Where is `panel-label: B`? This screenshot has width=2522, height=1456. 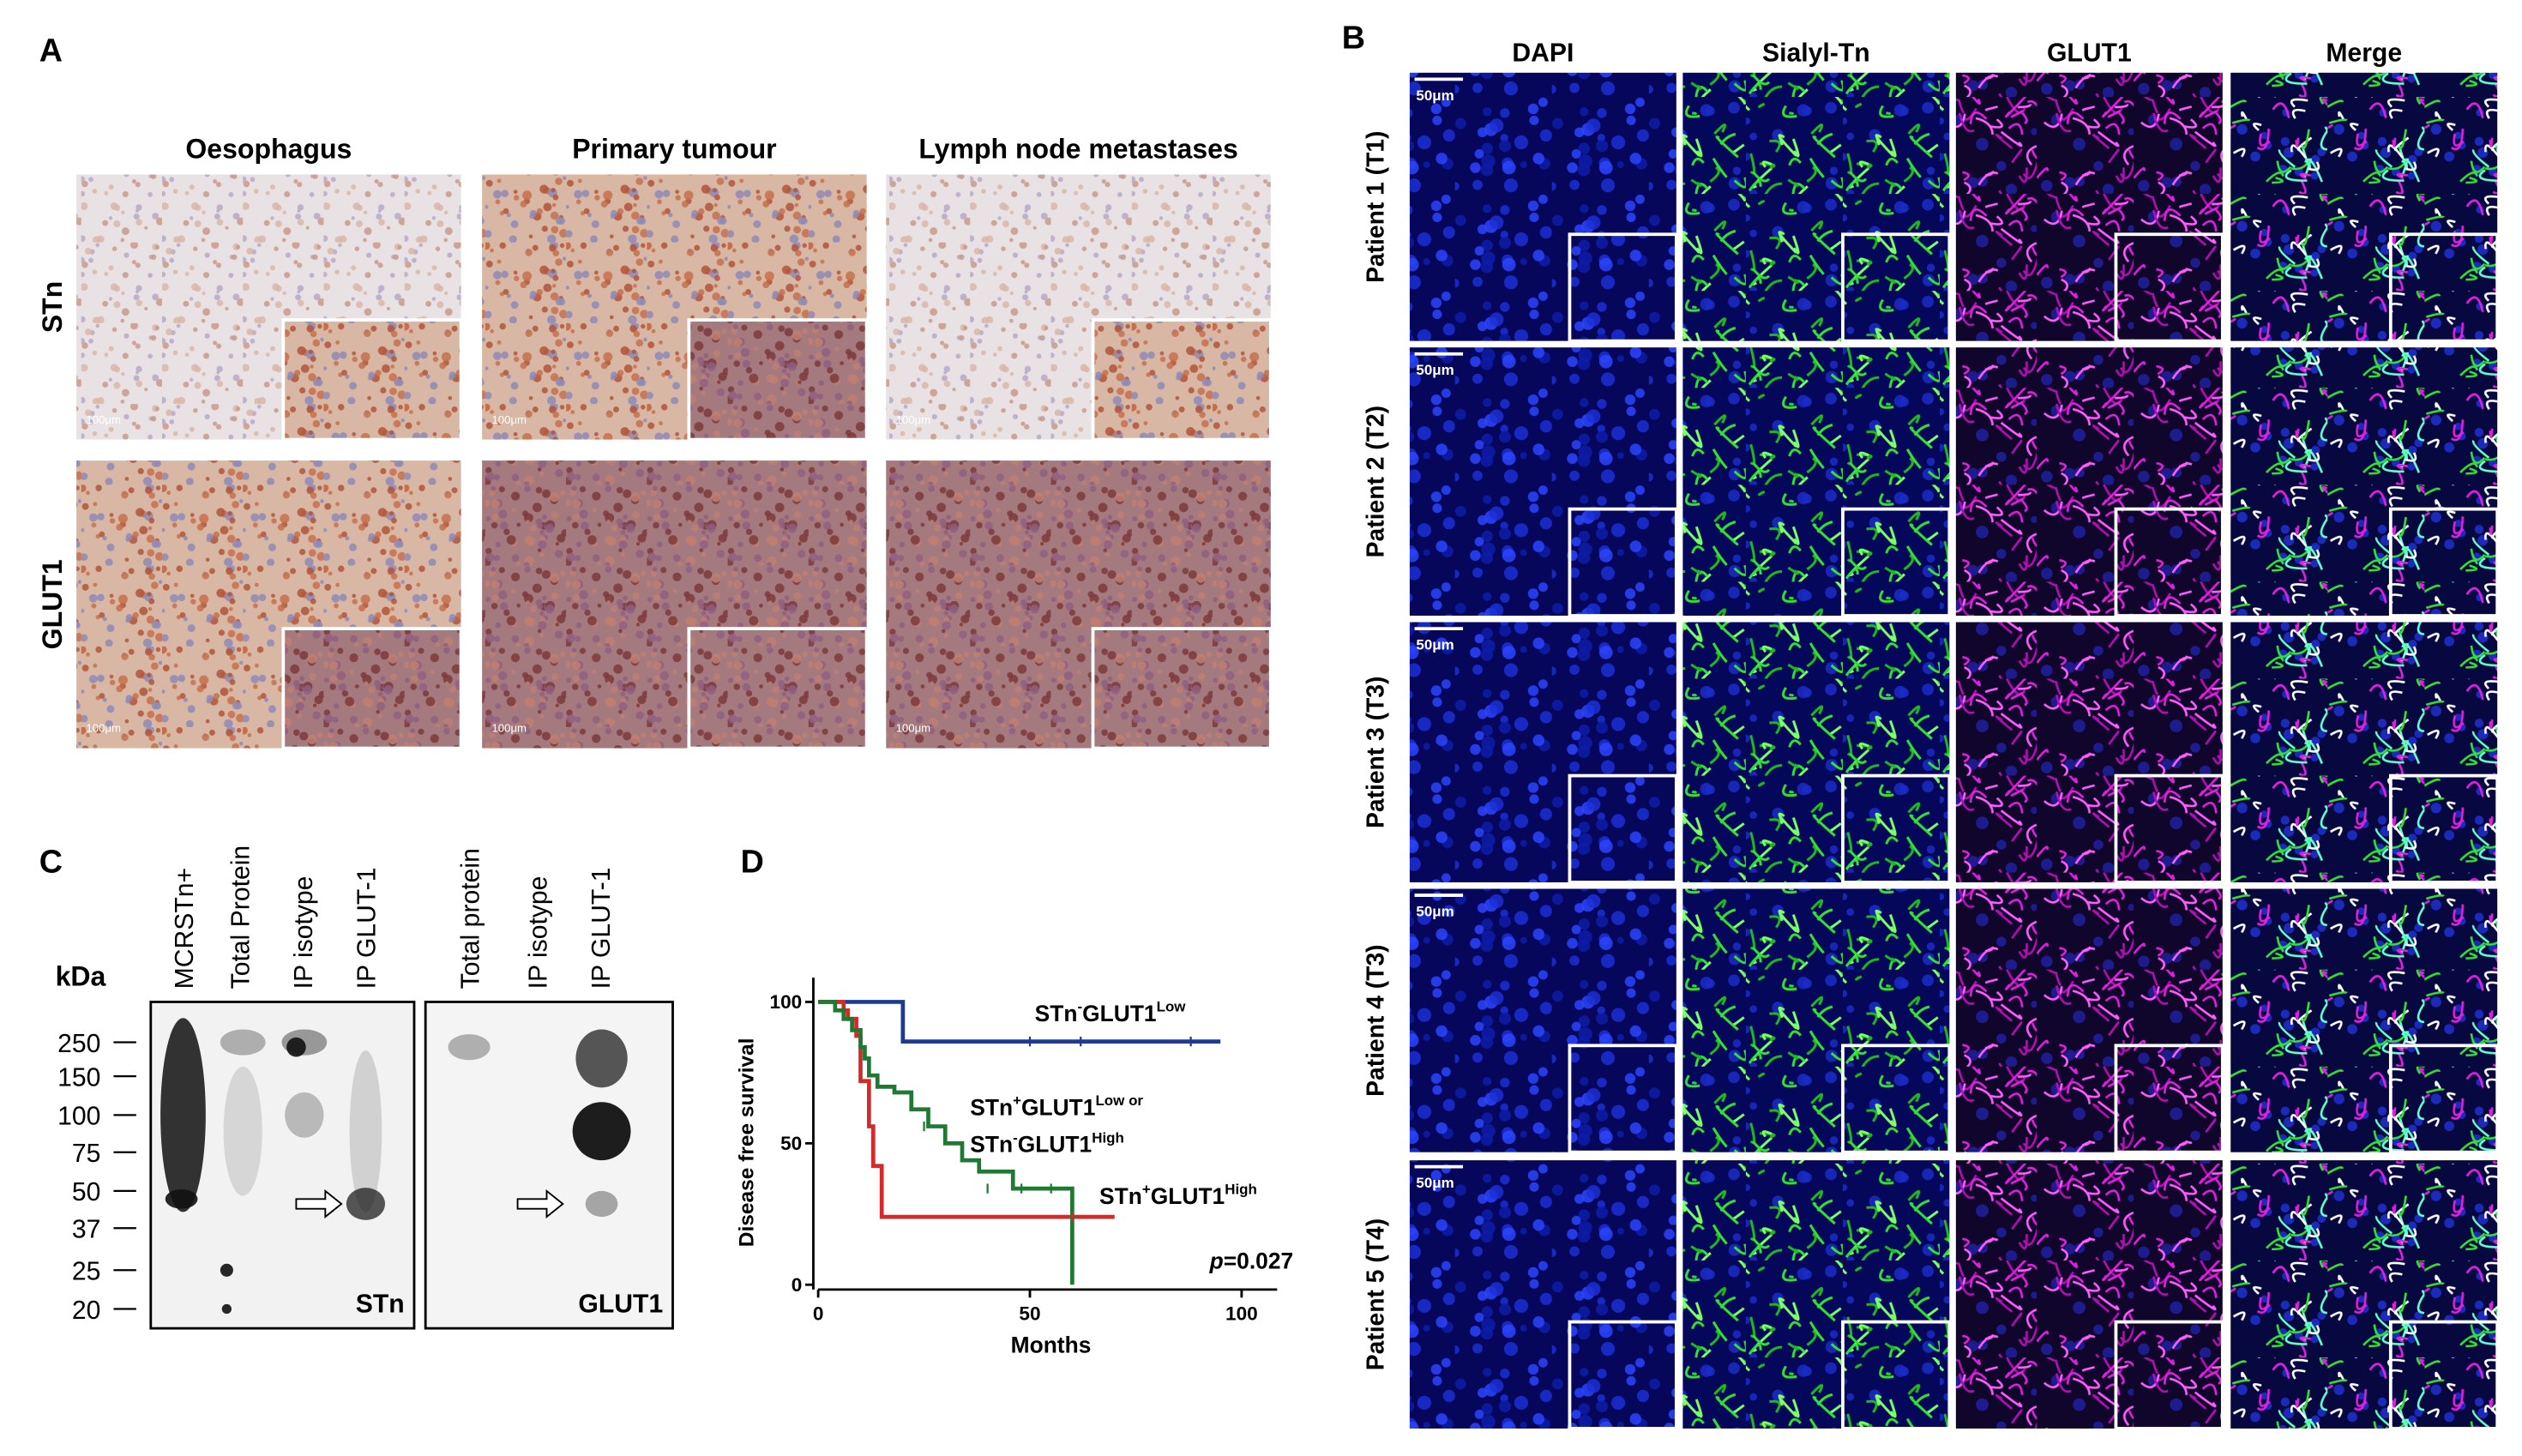
panel-label: B is located at coordinates (1353, 38).